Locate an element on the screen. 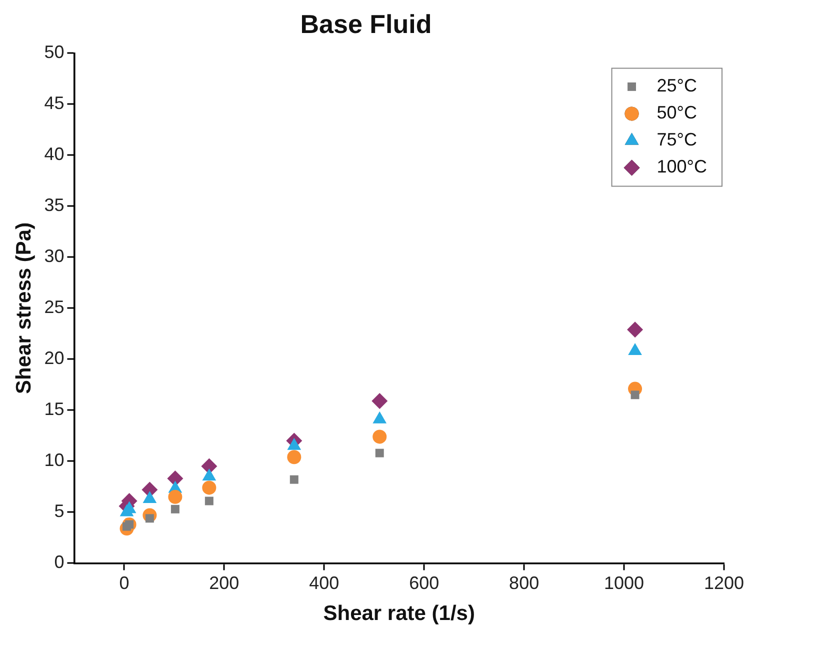 This screenshot has width=814, height=651. x-tick-label: 1200 is located at coordinates (724, 582).